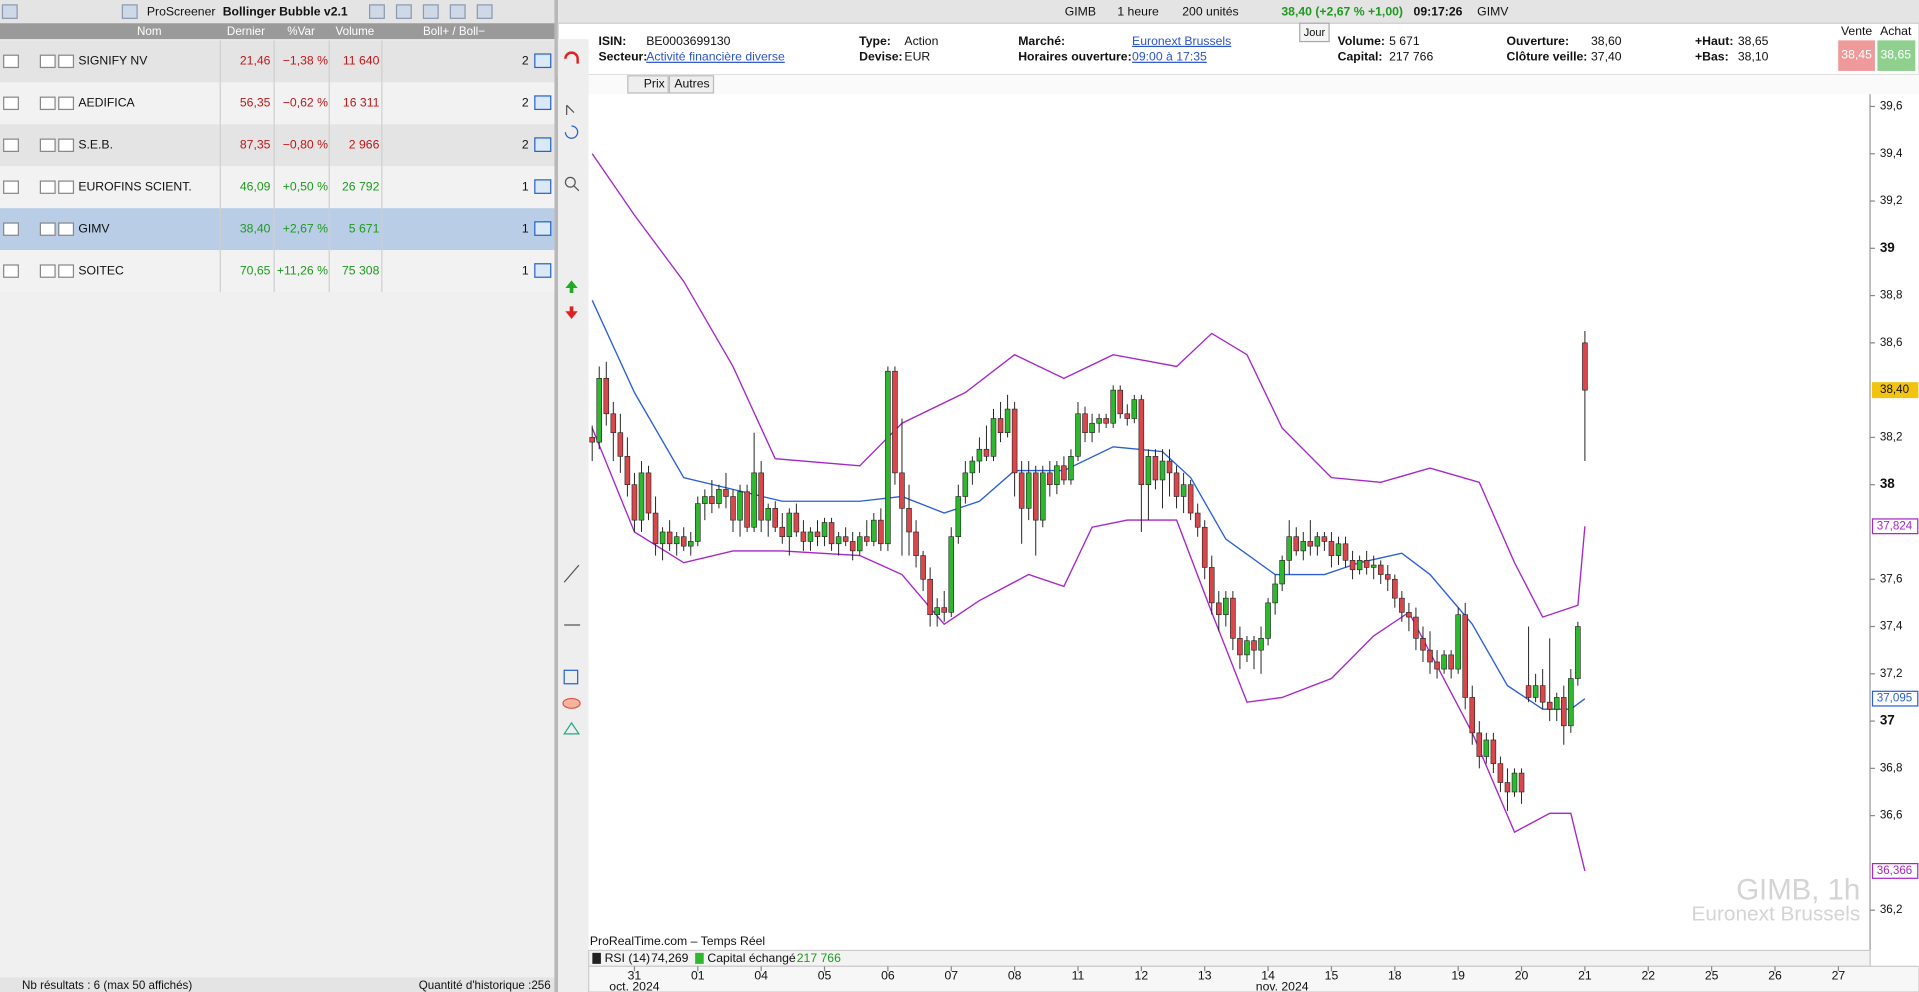 This screenshot has height=992, width=1919. What do you see at coordinates (654, 84) in the screenshot?
I see `chart-tab: Prix` at bounding box center [654, 84].